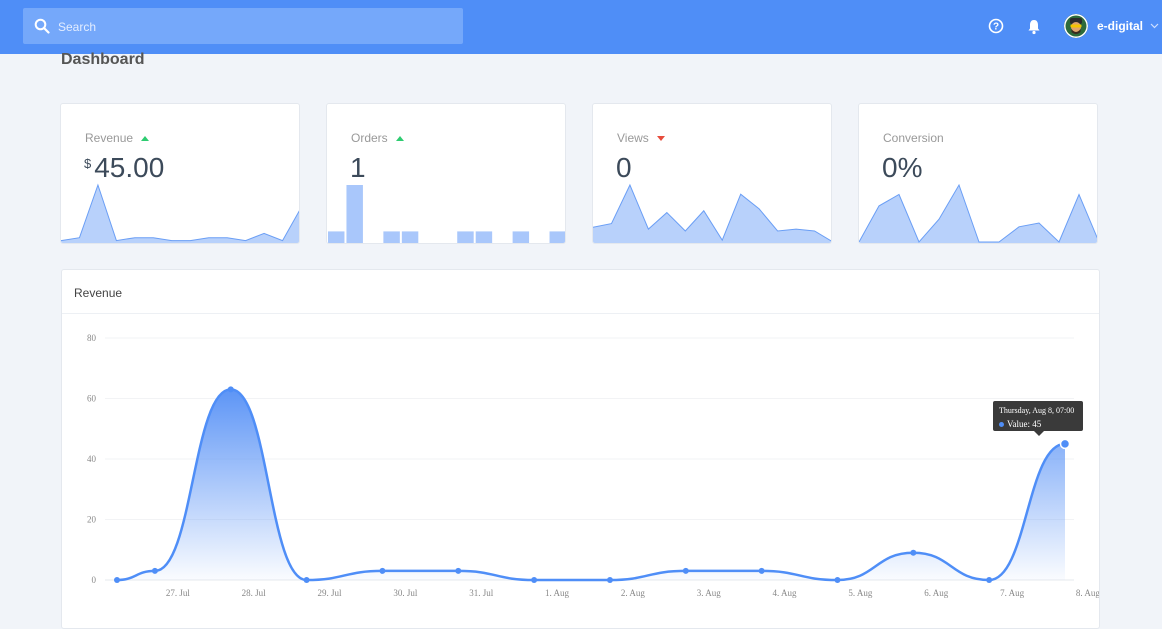 The width and height of the screenshot is (1162, 629). What do you see at coordinates (633, 138) in the screenshot?
I see `card-label: Views` at bounding box center [633, 138].